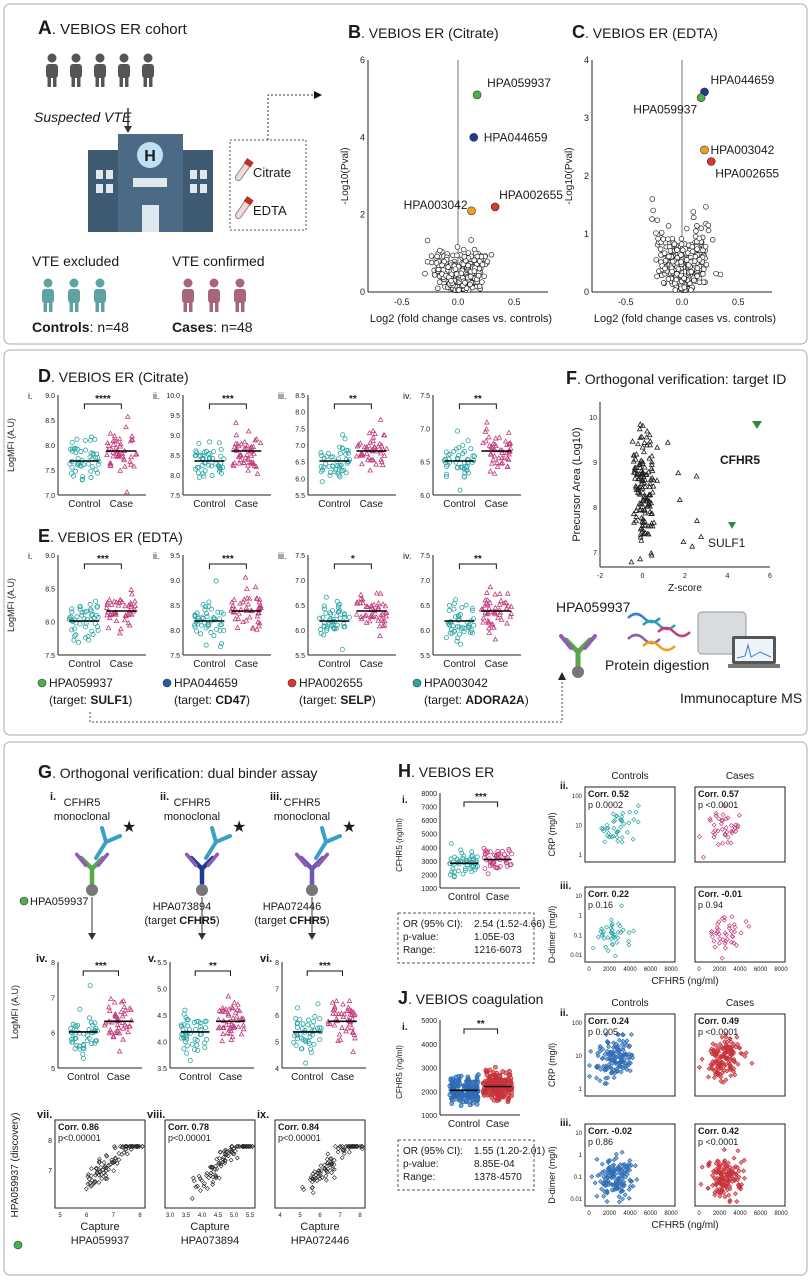 The image size is (812, 1280). I want to click on significance: *, so click(353, 559).